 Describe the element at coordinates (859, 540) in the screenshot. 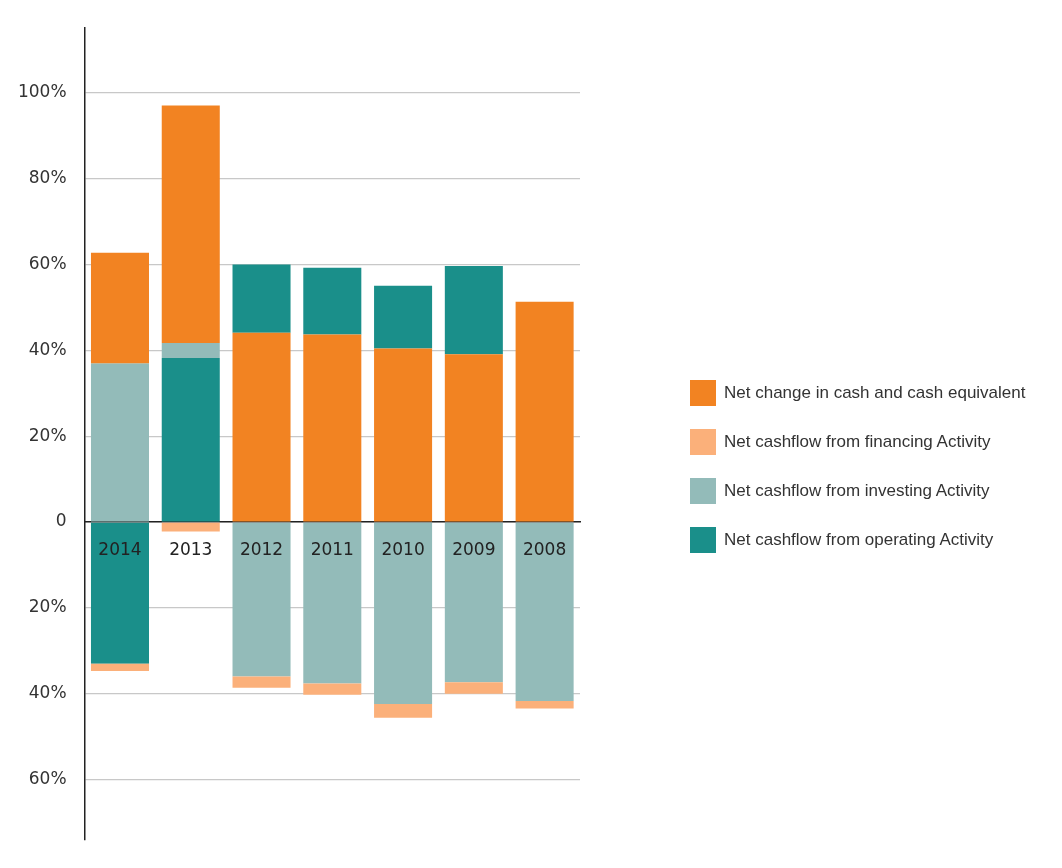

I see `legend-label: Net cashflow from operating Activity` at that location.